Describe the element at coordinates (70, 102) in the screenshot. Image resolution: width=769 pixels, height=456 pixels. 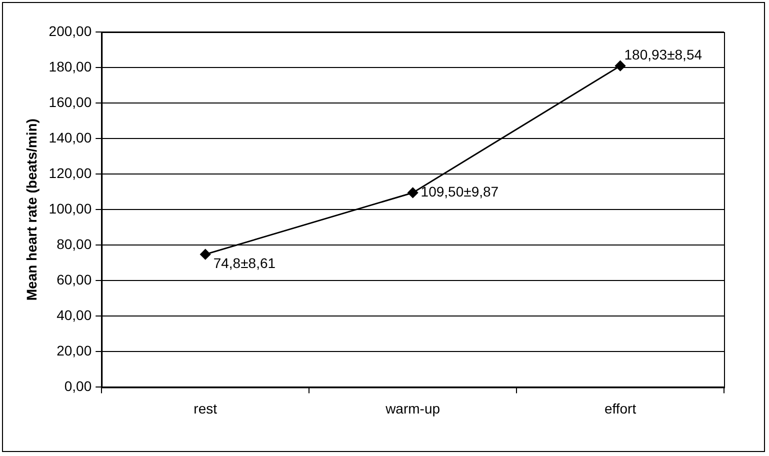
I see `y-tick-label: 160,00` at that location.